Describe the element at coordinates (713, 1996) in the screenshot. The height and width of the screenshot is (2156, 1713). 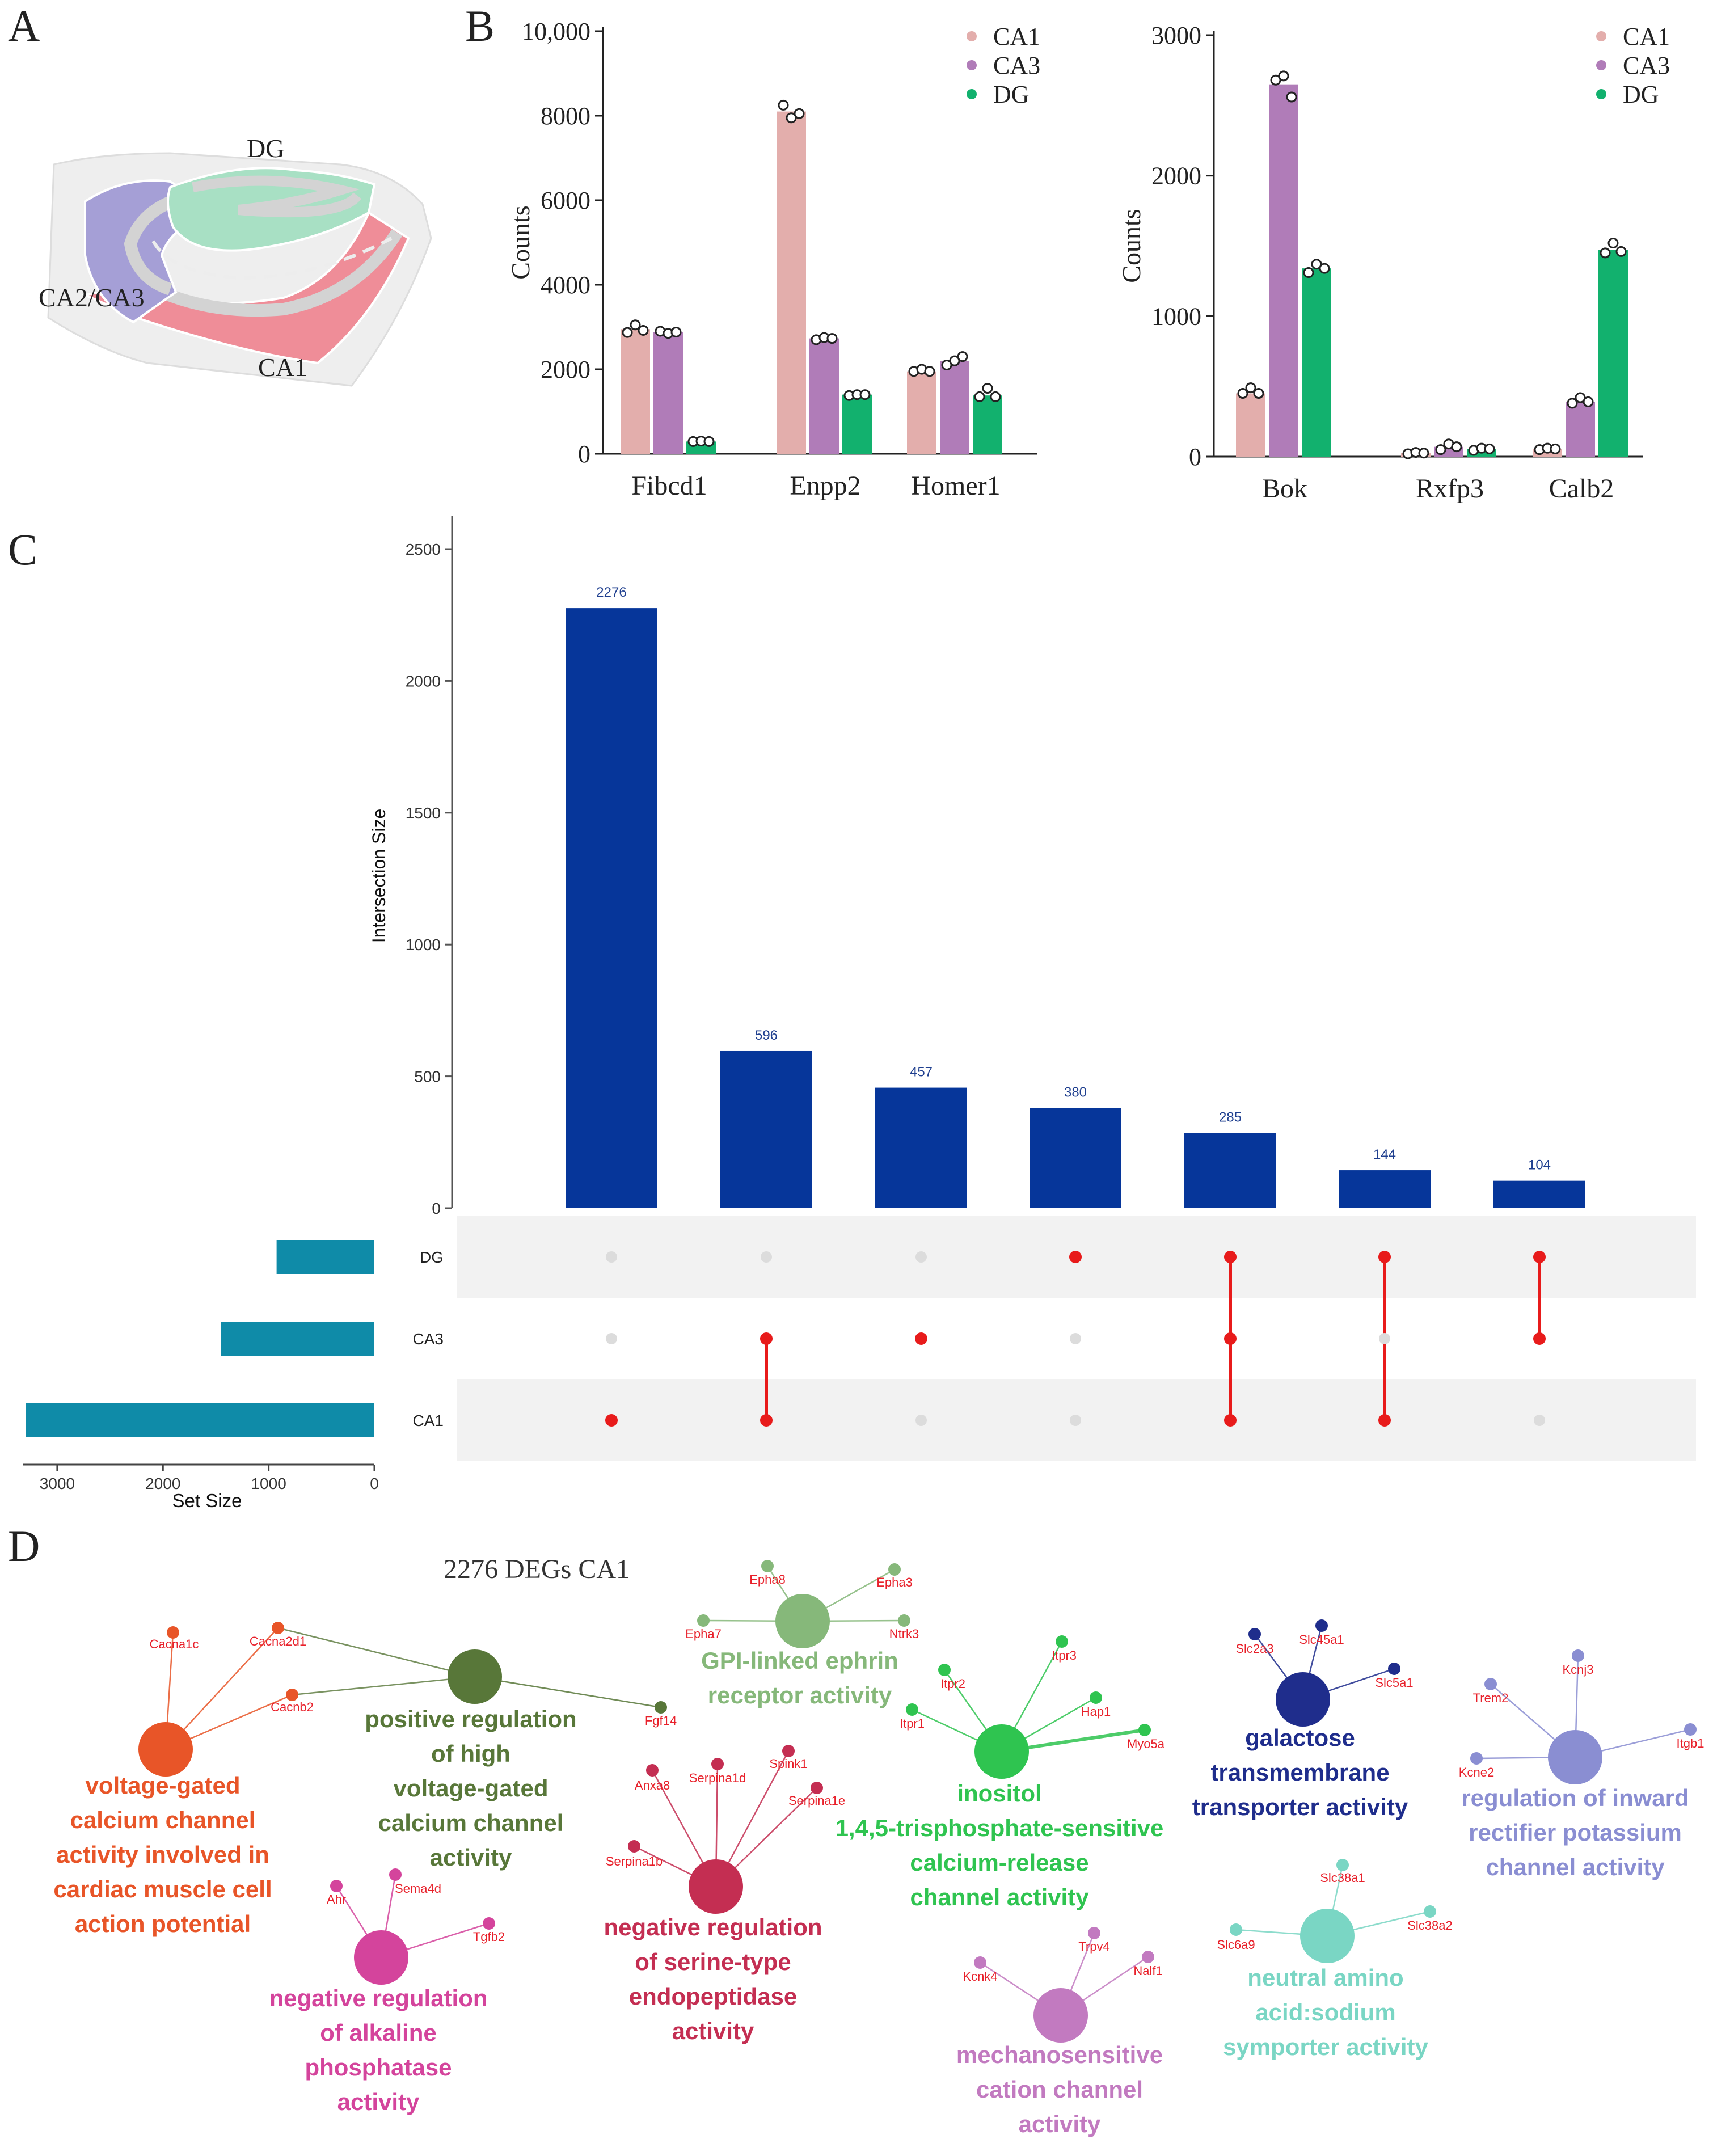
I see `go-term-label: endopeptidase` at that location.